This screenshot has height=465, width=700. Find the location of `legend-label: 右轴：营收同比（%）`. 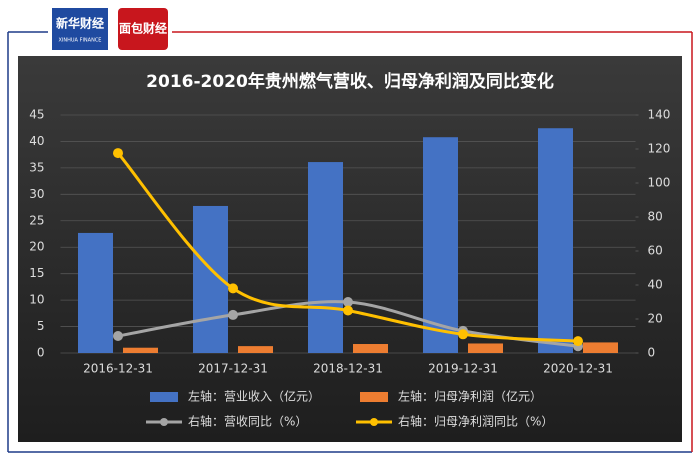

legend-label: 右轴：营收同比（%） is located at coordinates (247, 421).